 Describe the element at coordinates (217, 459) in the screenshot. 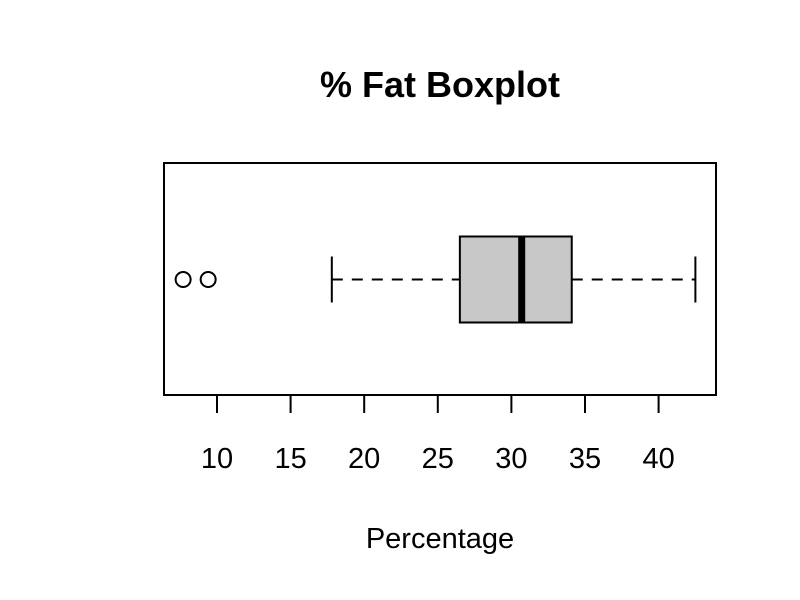

I see `x-tick-label: 10` at that location.